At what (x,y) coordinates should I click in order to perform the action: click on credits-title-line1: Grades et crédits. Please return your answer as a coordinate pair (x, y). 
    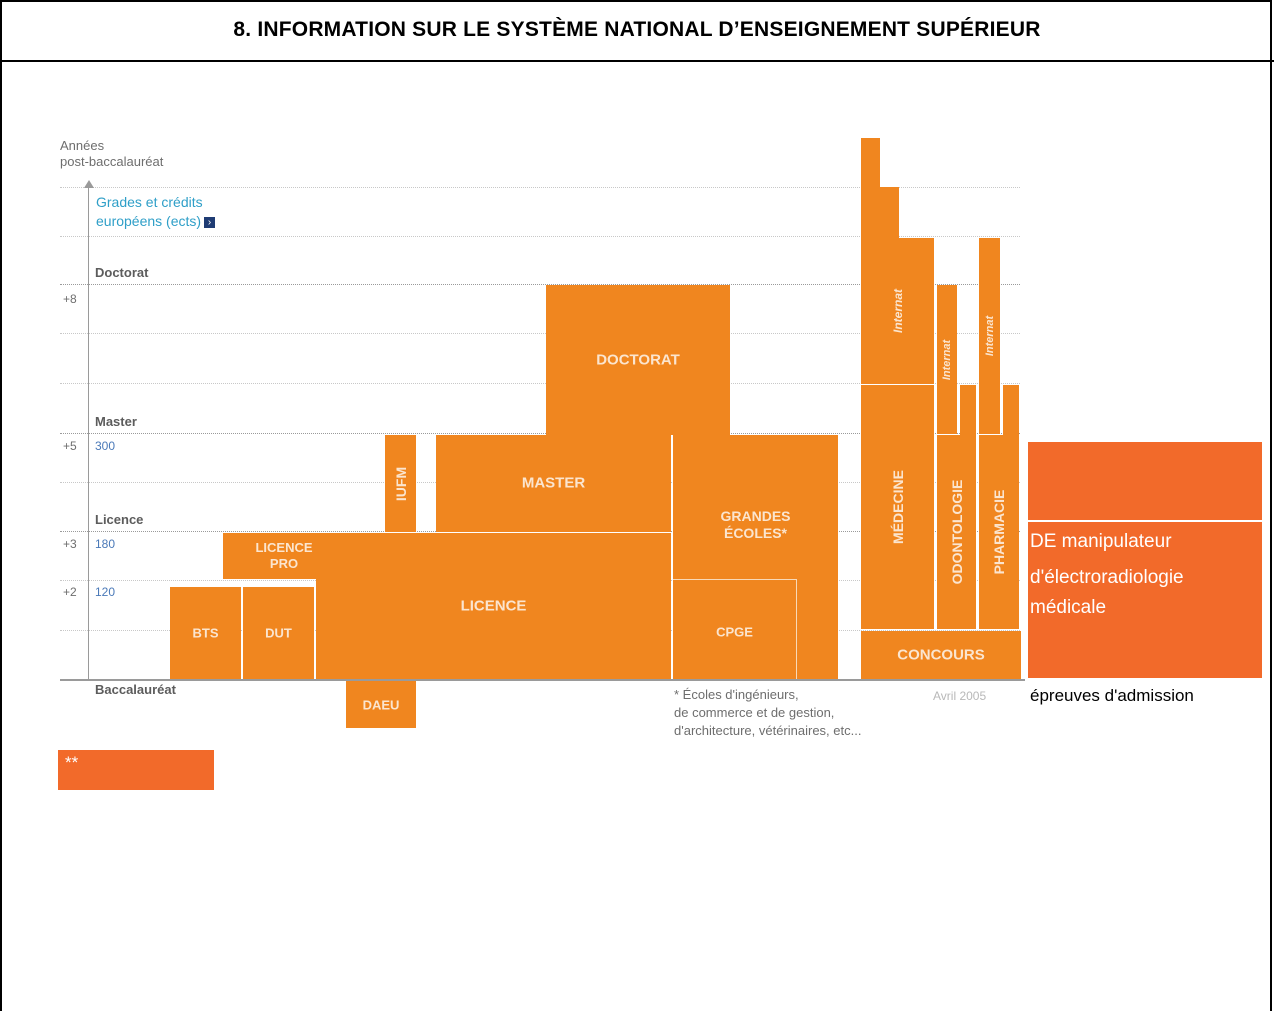
    Looking at the image, I should click on (149, 202).